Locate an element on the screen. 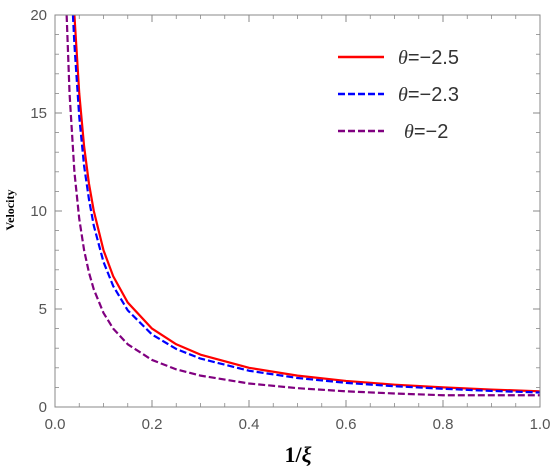 The image size is (550, 470). x-tick-label: 0.8 is located at coordinates (443, 424).